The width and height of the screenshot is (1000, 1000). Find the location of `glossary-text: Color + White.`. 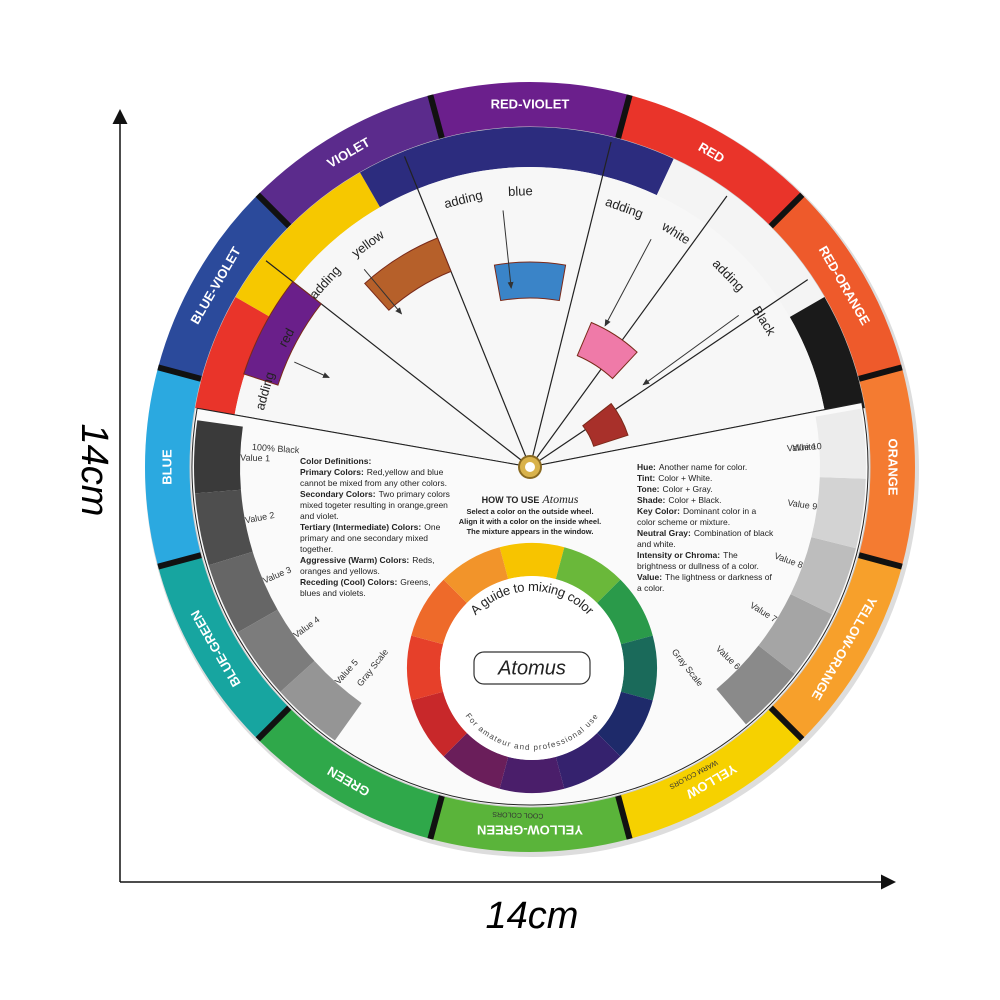

glossary-text: Color + White. is located at coordinates (685, 478).